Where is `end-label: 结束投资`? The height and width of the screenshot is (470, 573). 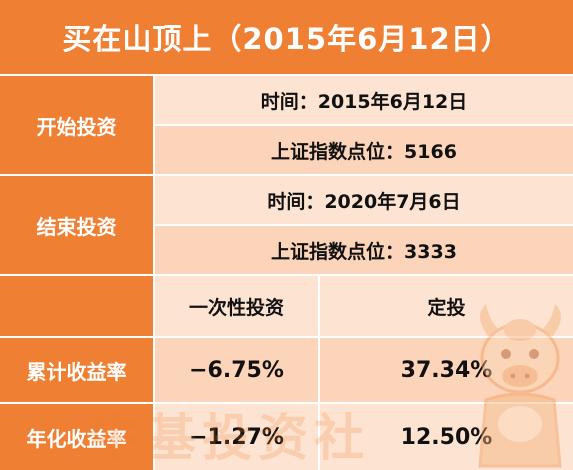
end-label: 结束投资 is located at coordinates (77, 226).